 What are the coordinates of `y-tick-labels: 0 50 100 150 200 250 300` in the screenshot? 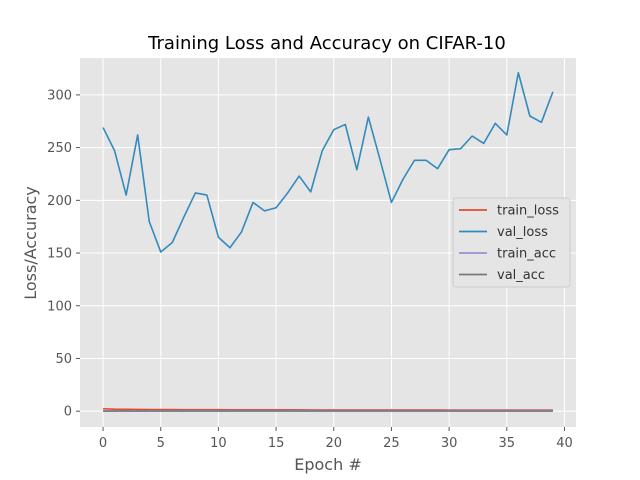 It's located at (63, 254).